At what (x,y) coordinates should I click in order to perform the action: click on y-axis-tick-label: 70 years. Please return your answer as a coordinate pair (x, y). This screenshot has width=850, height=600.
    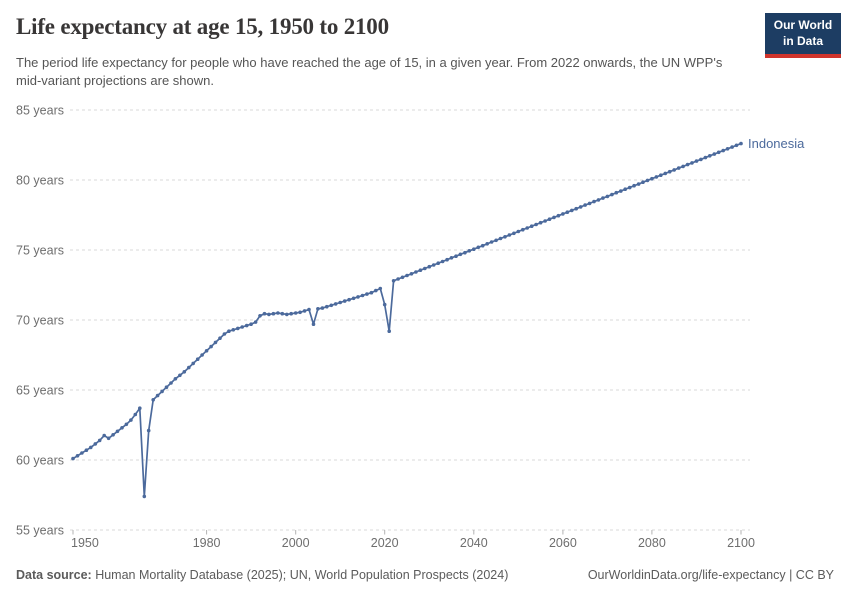
    Looking at the image, I should click on (40, 321).